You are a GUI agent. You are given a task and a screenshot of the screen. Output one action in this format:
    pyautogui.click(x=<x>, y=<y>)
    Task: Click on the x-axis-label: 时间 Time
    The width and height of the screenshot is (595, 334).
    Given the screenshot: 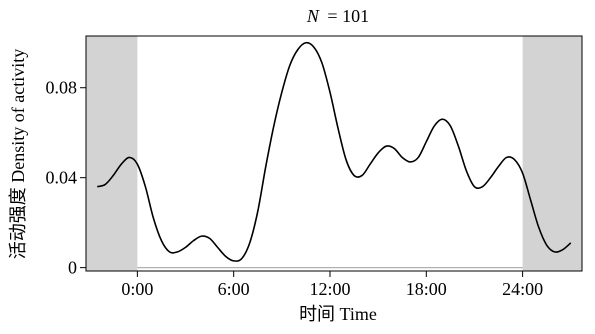 What is the action you would take?
    pyautogui.click(x=338, y=314)
    